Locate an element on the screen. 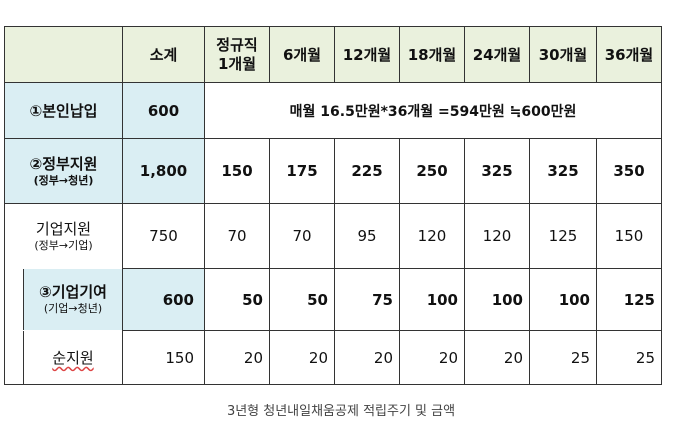 This screenshot has height=428, width=682. table-caption: 3년형 청년내일채움공제 적립주기 및 금액 is located at coordinates (341, 411).